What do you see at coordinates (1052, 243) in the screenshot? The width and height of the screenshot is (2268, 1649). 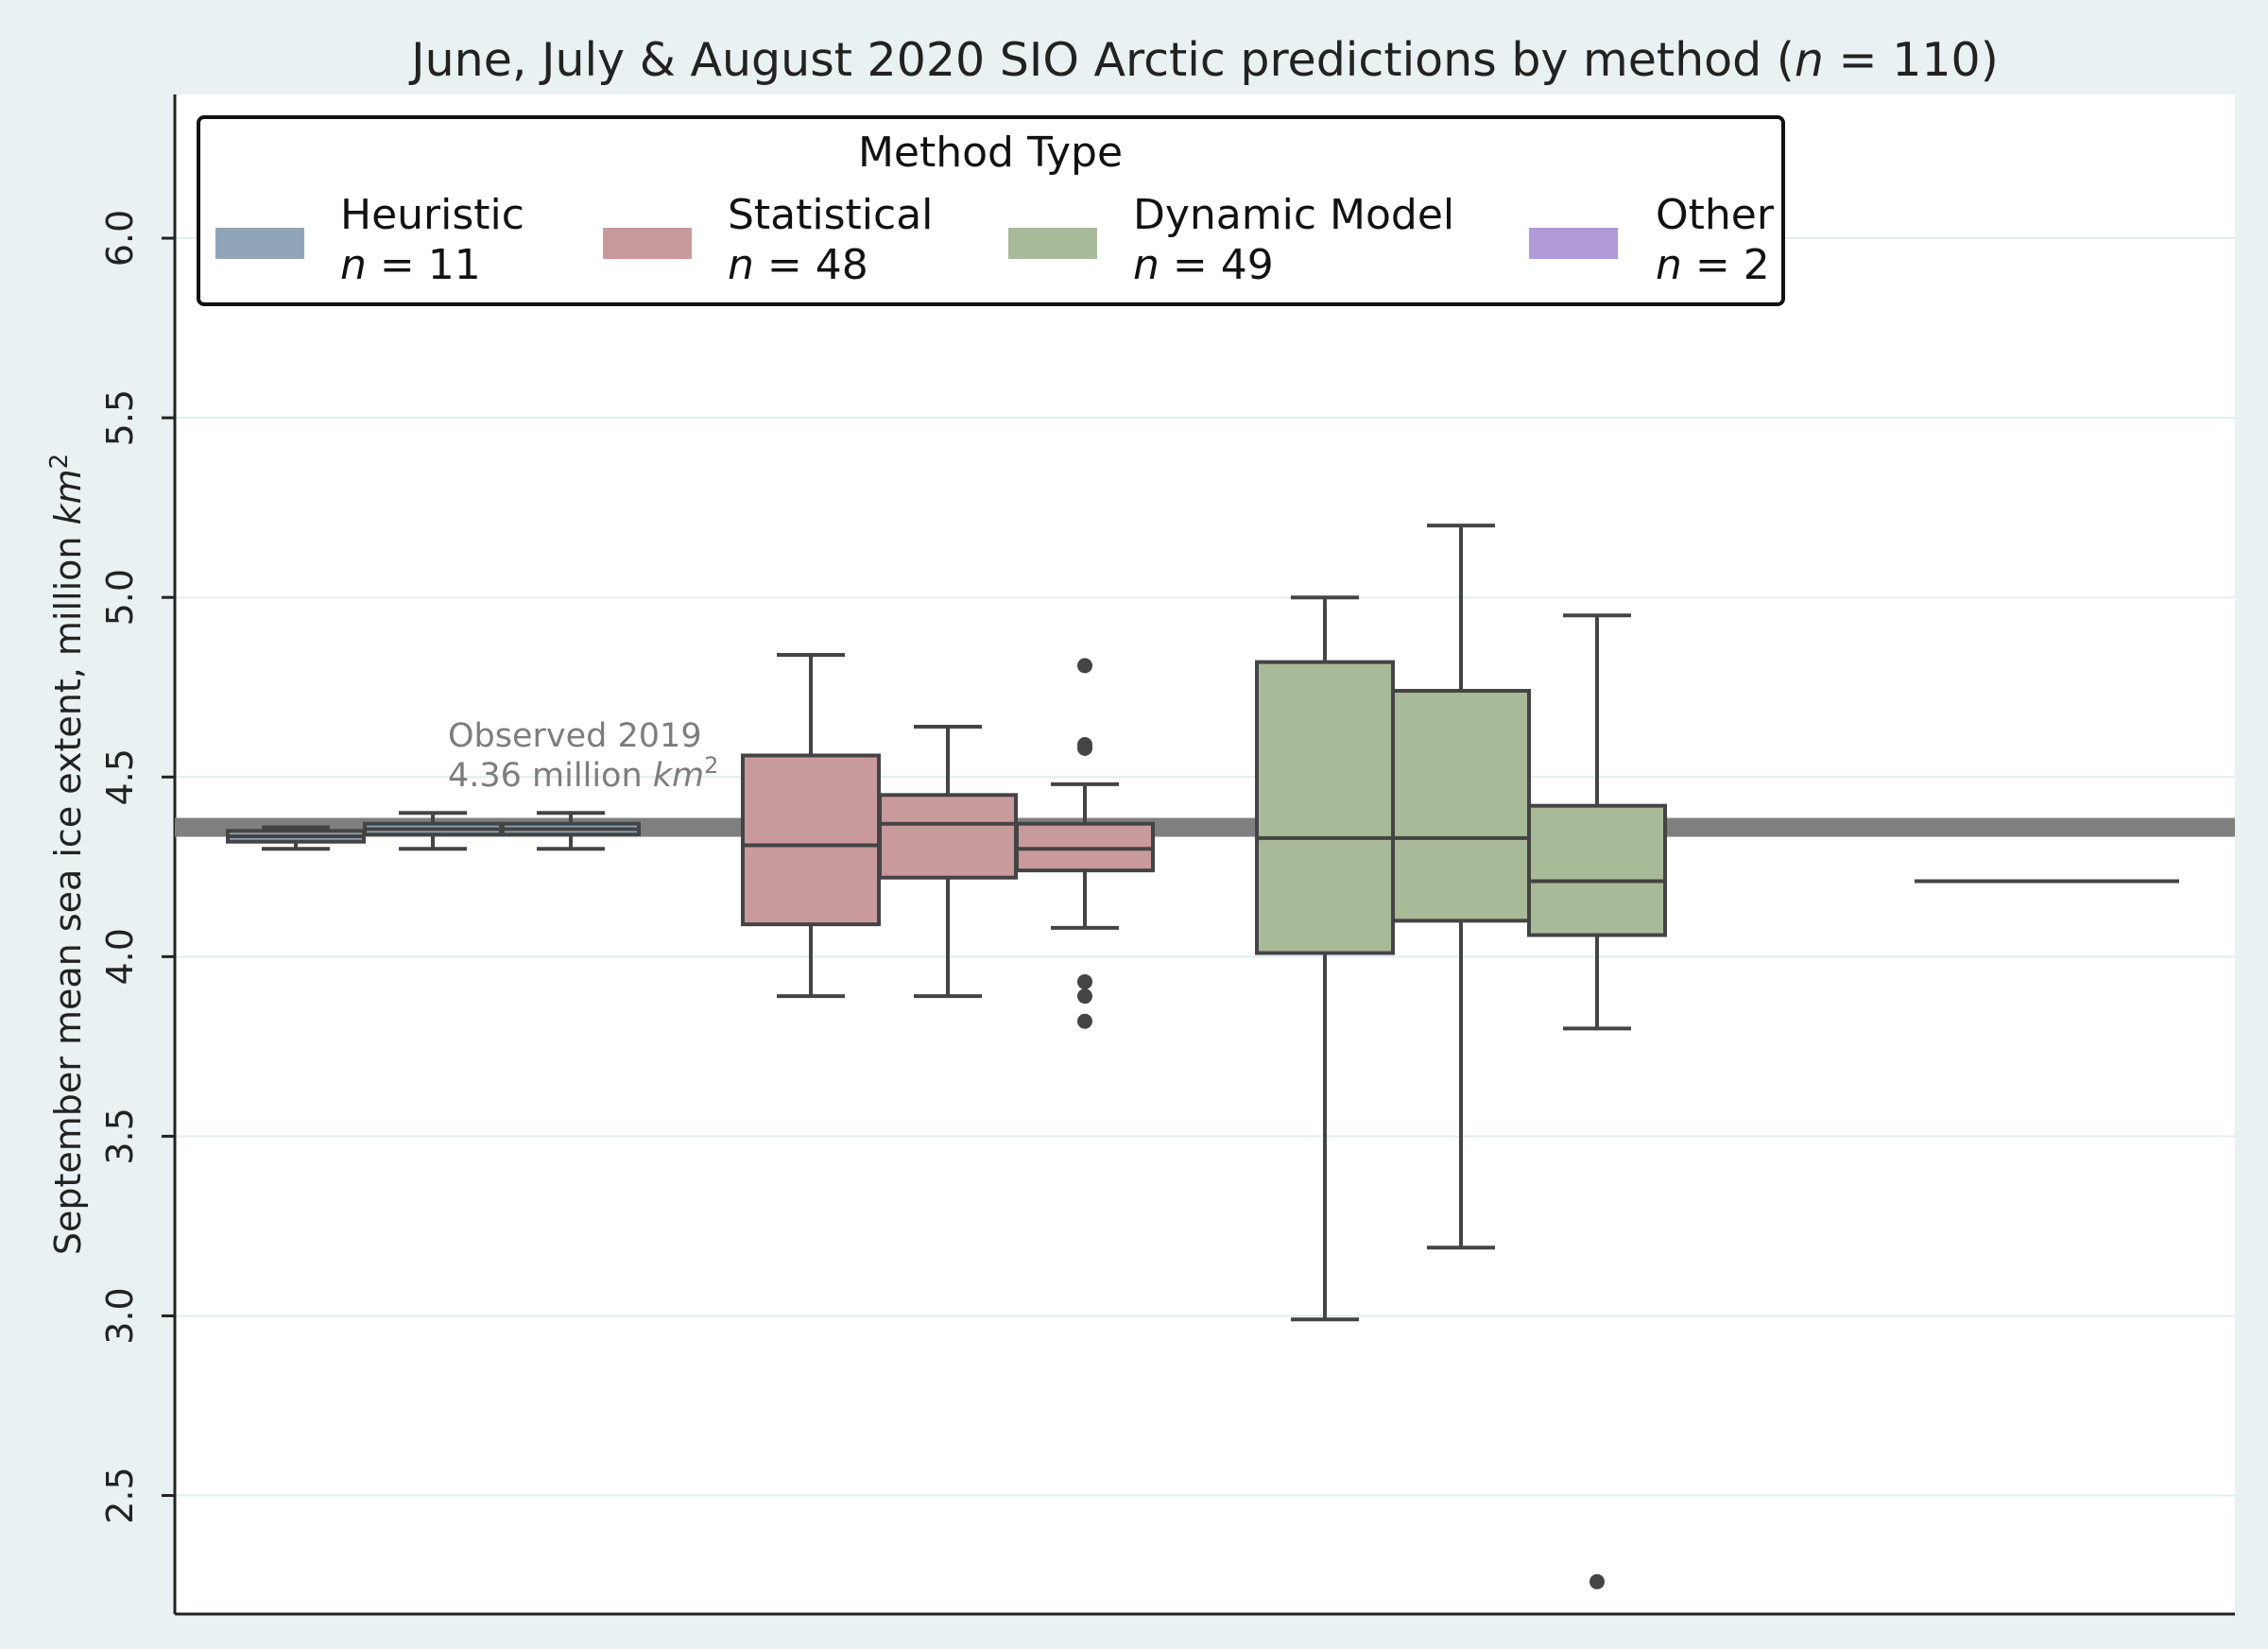 I see `legend-swatch-dynamic-model` at bounding box center [1052, 243].